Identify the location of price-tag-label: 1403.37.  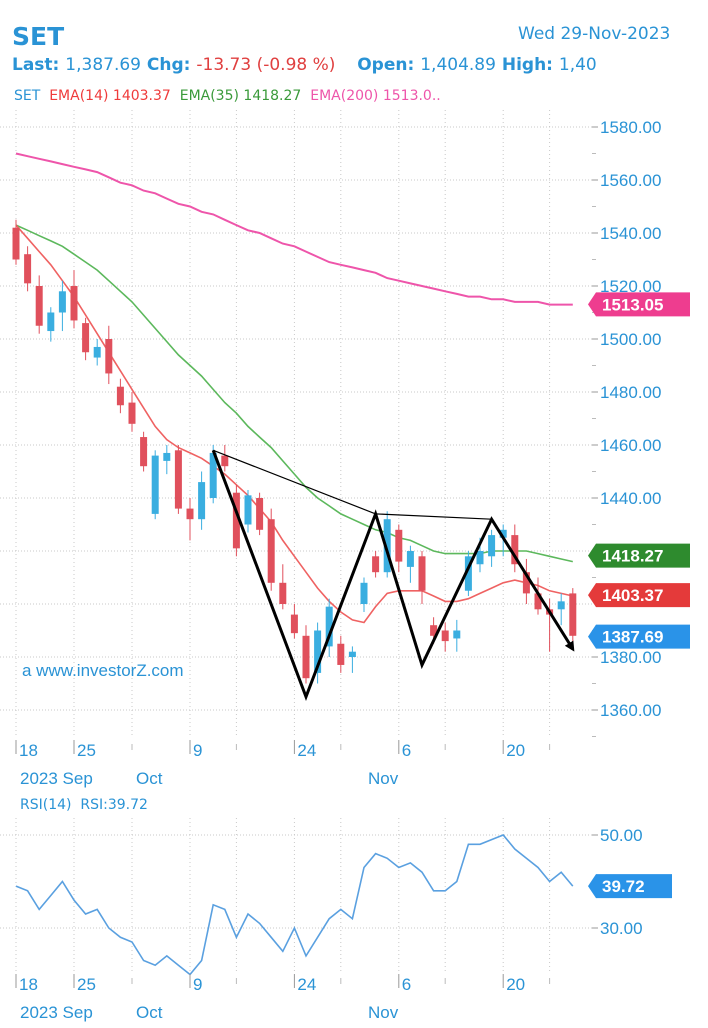
(632, 595).